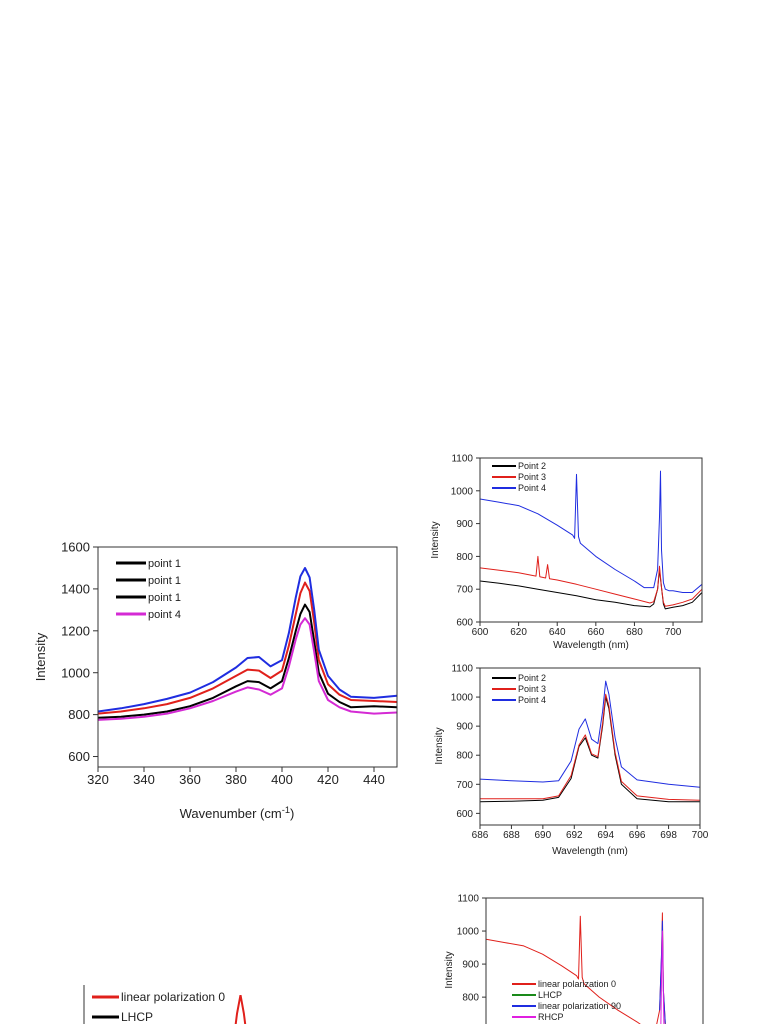 This screenshot has height=1024, width=768. Describe the element at coordinates (282, 779) in the screenshot. I see `x-tick-label: 400` at that location.